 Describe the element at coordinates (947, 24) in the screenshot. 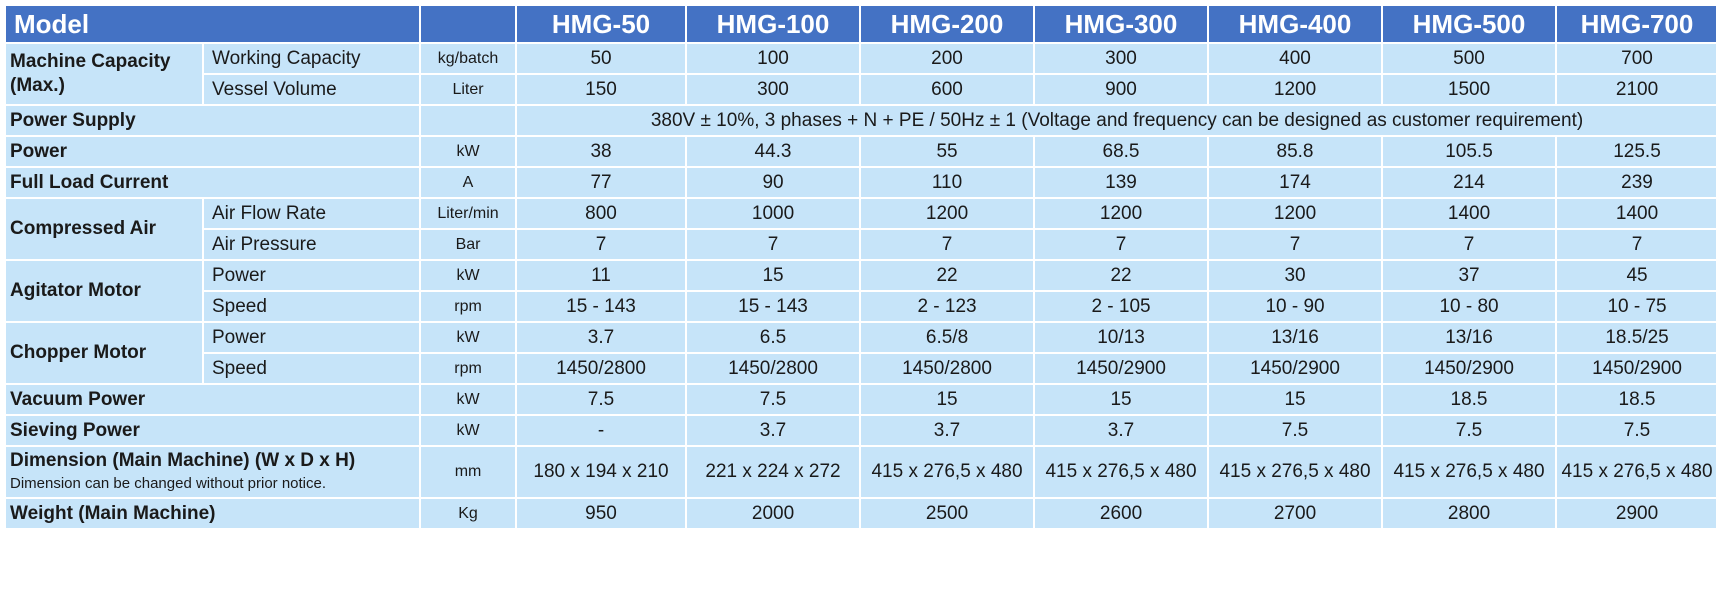

I see `model-name: HMG-200` at that location.